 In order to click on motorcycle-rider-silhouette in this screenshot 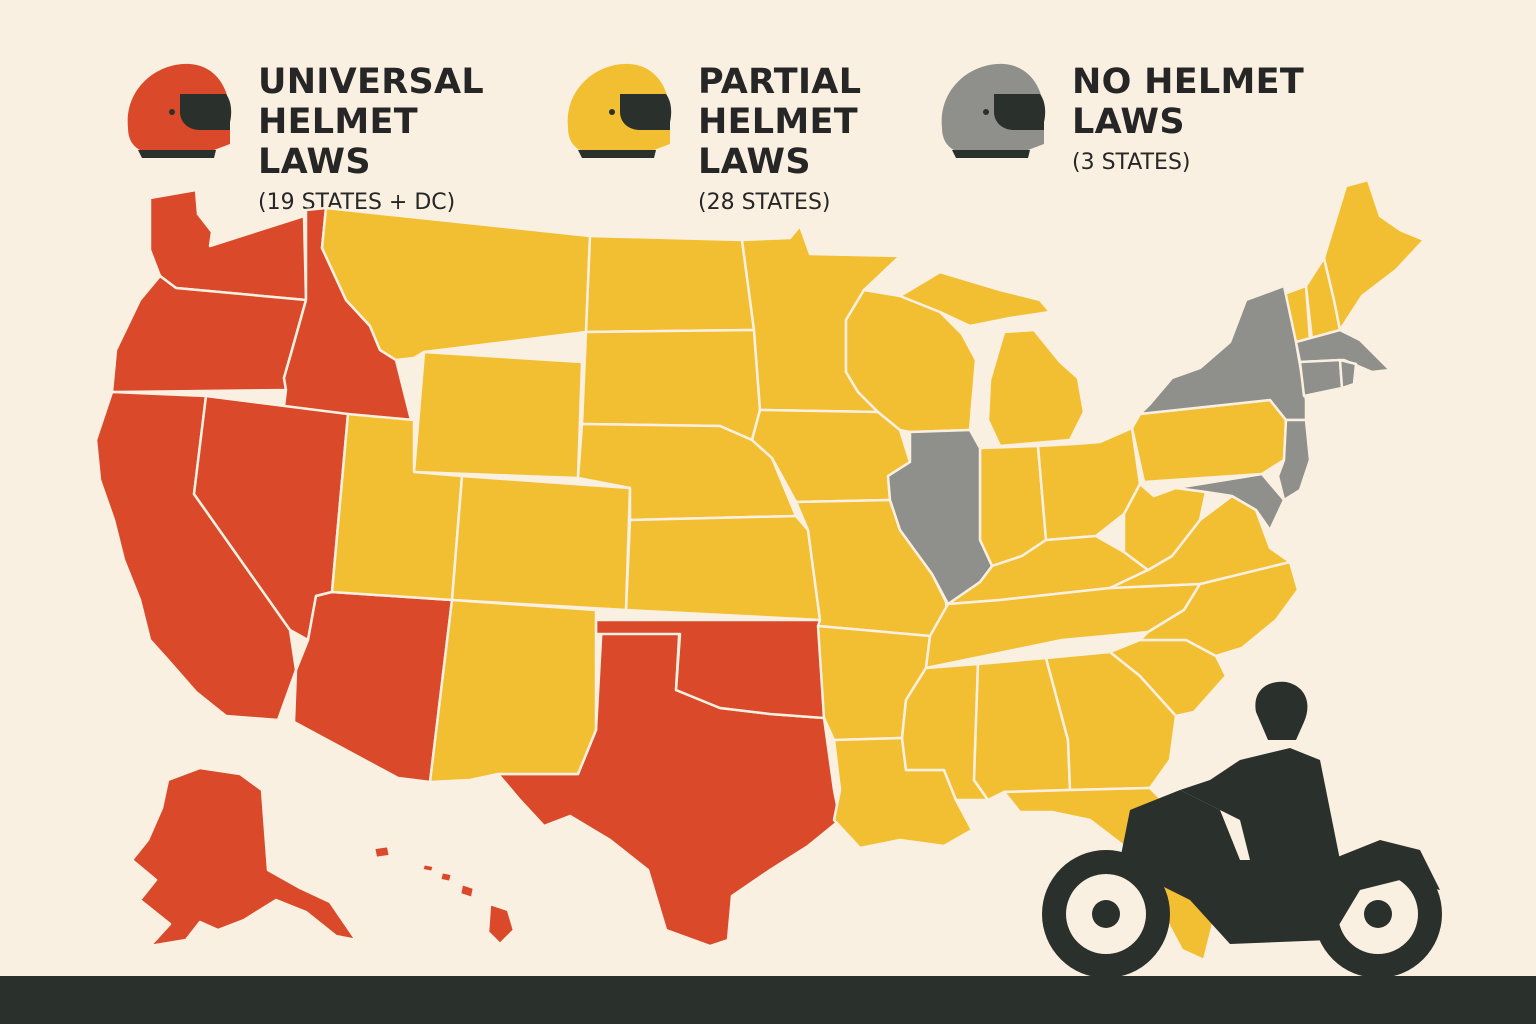, I will do `click(1242, 829)`.